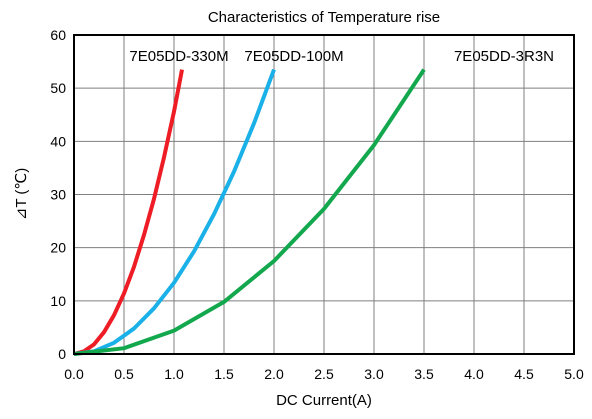 The height and width of the screenshot is (419, 592). What do you see at coordinates (178, 56) in the screenshot?
I see `series-label-7E05DD-330M: 7E05DD-330M` at bounding box center [178, 56].